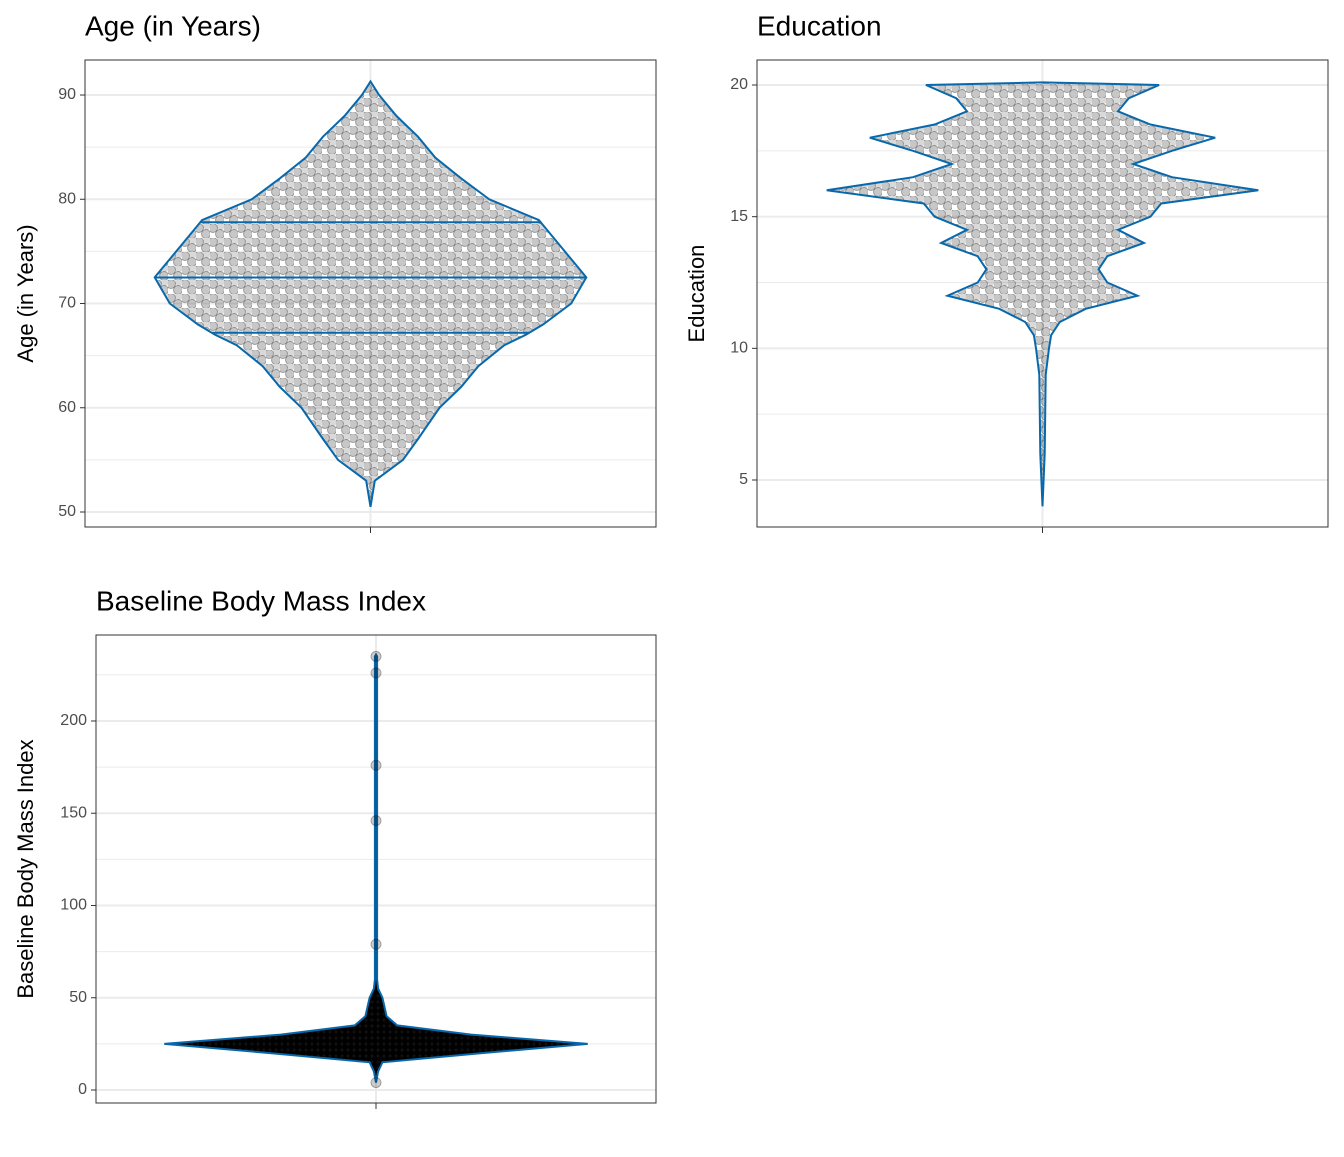  What do you see at coordinates (696, 294) in the screenshot?
I see `y-axis-label: Education` at bounding box center [696, 294].